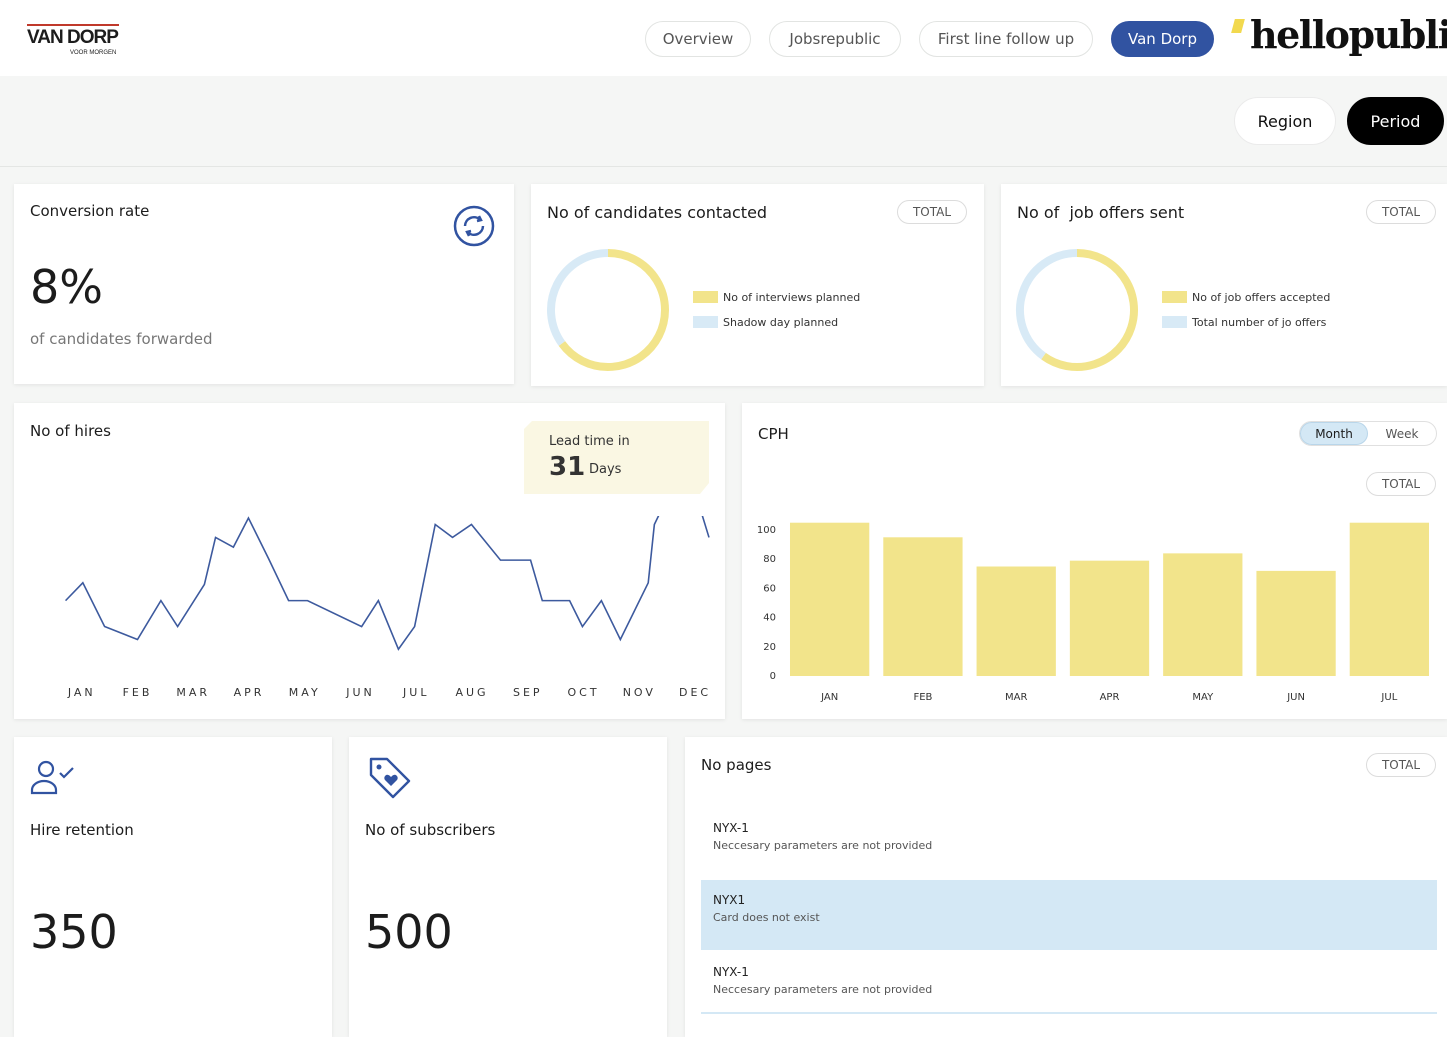  Describe the element at coordinates (369, 561) in the screenshot. I see `hires-card: No of hires Lead time in 31 Days` at that location.